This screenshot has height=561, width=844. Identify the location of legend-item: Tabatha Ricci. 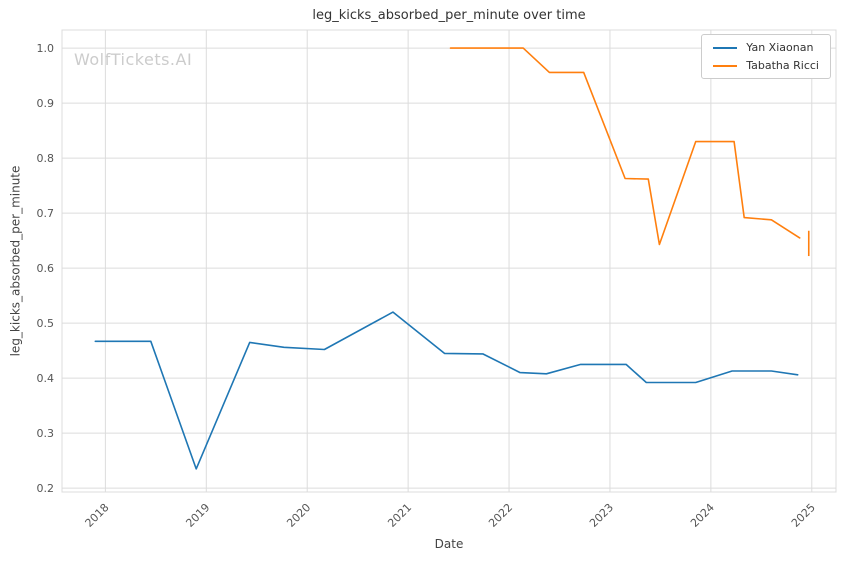
(766, 65).